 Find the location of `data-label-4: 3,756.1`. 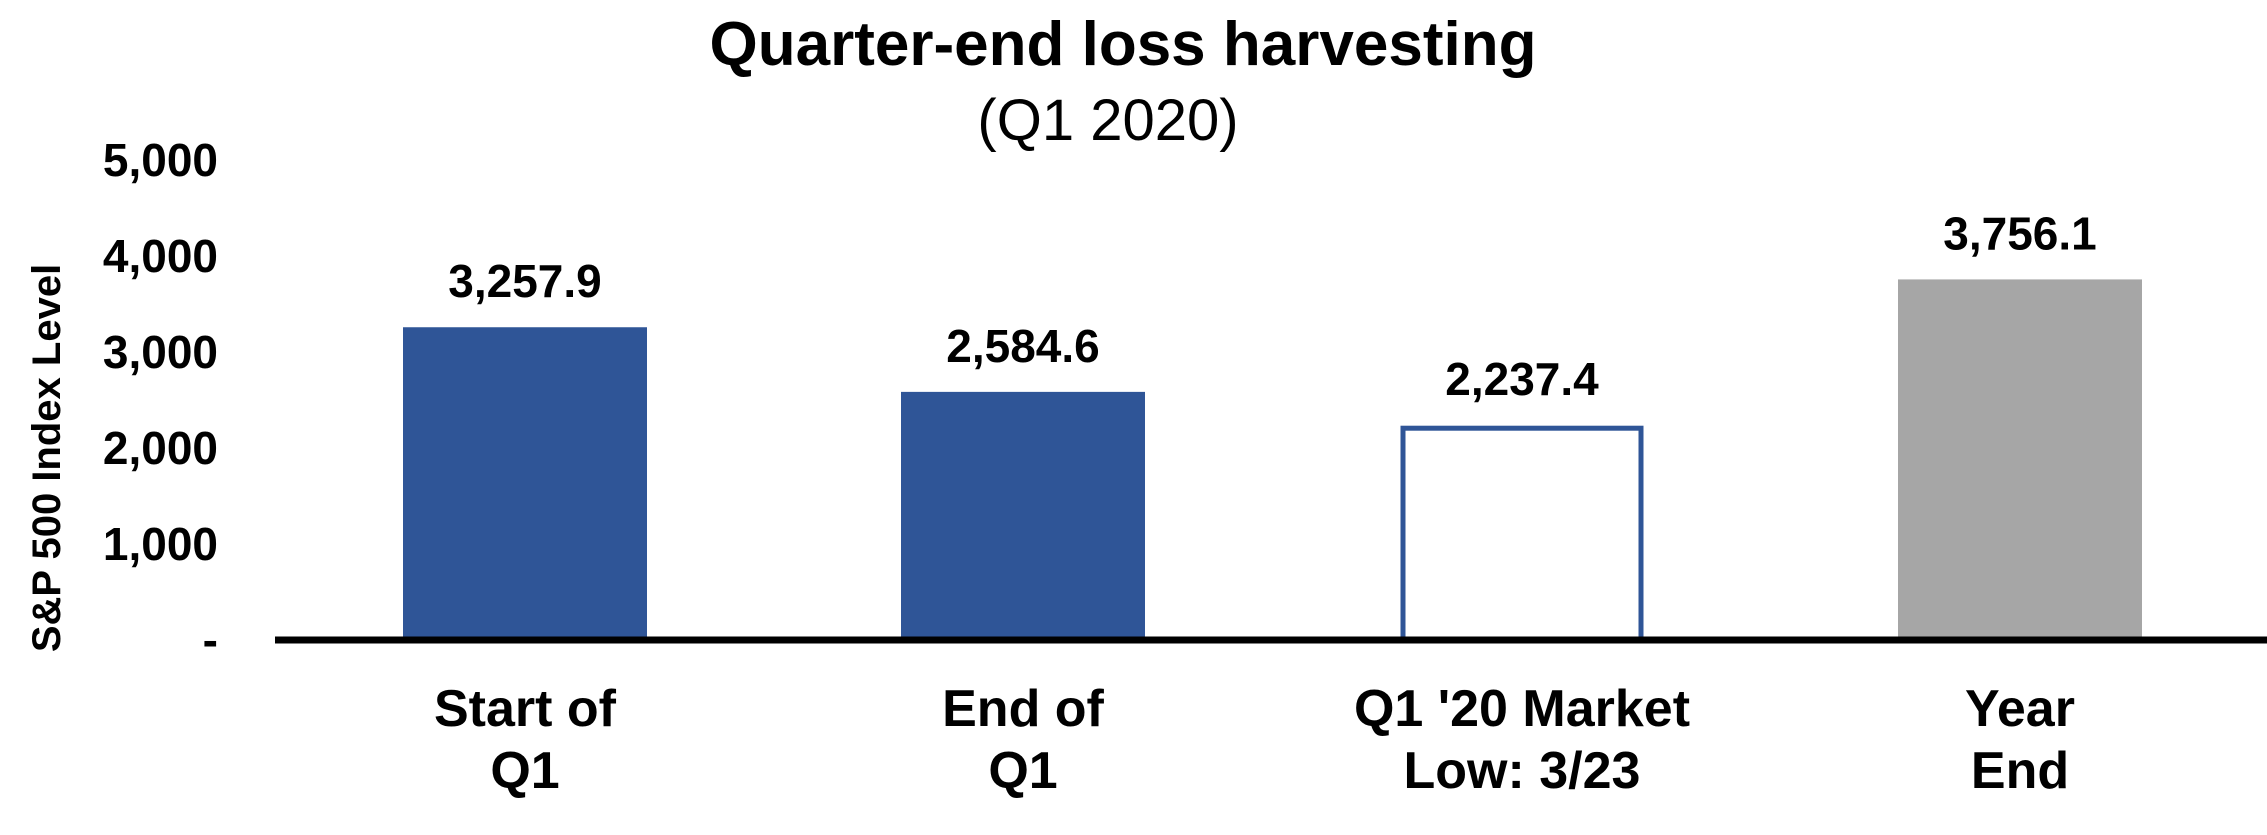

data-label-4: 3,756.1 is located at coordinates (2019, 233).